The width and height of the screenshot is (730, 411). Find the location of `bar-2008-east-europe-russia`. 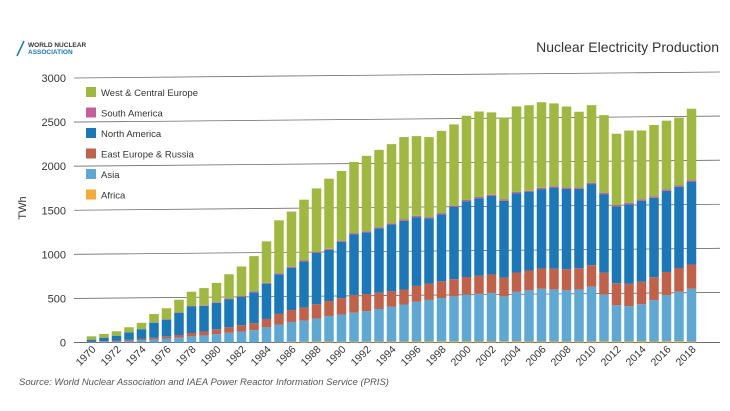

bar-2008-east-europe-russia is located at coordinates (566, 280).